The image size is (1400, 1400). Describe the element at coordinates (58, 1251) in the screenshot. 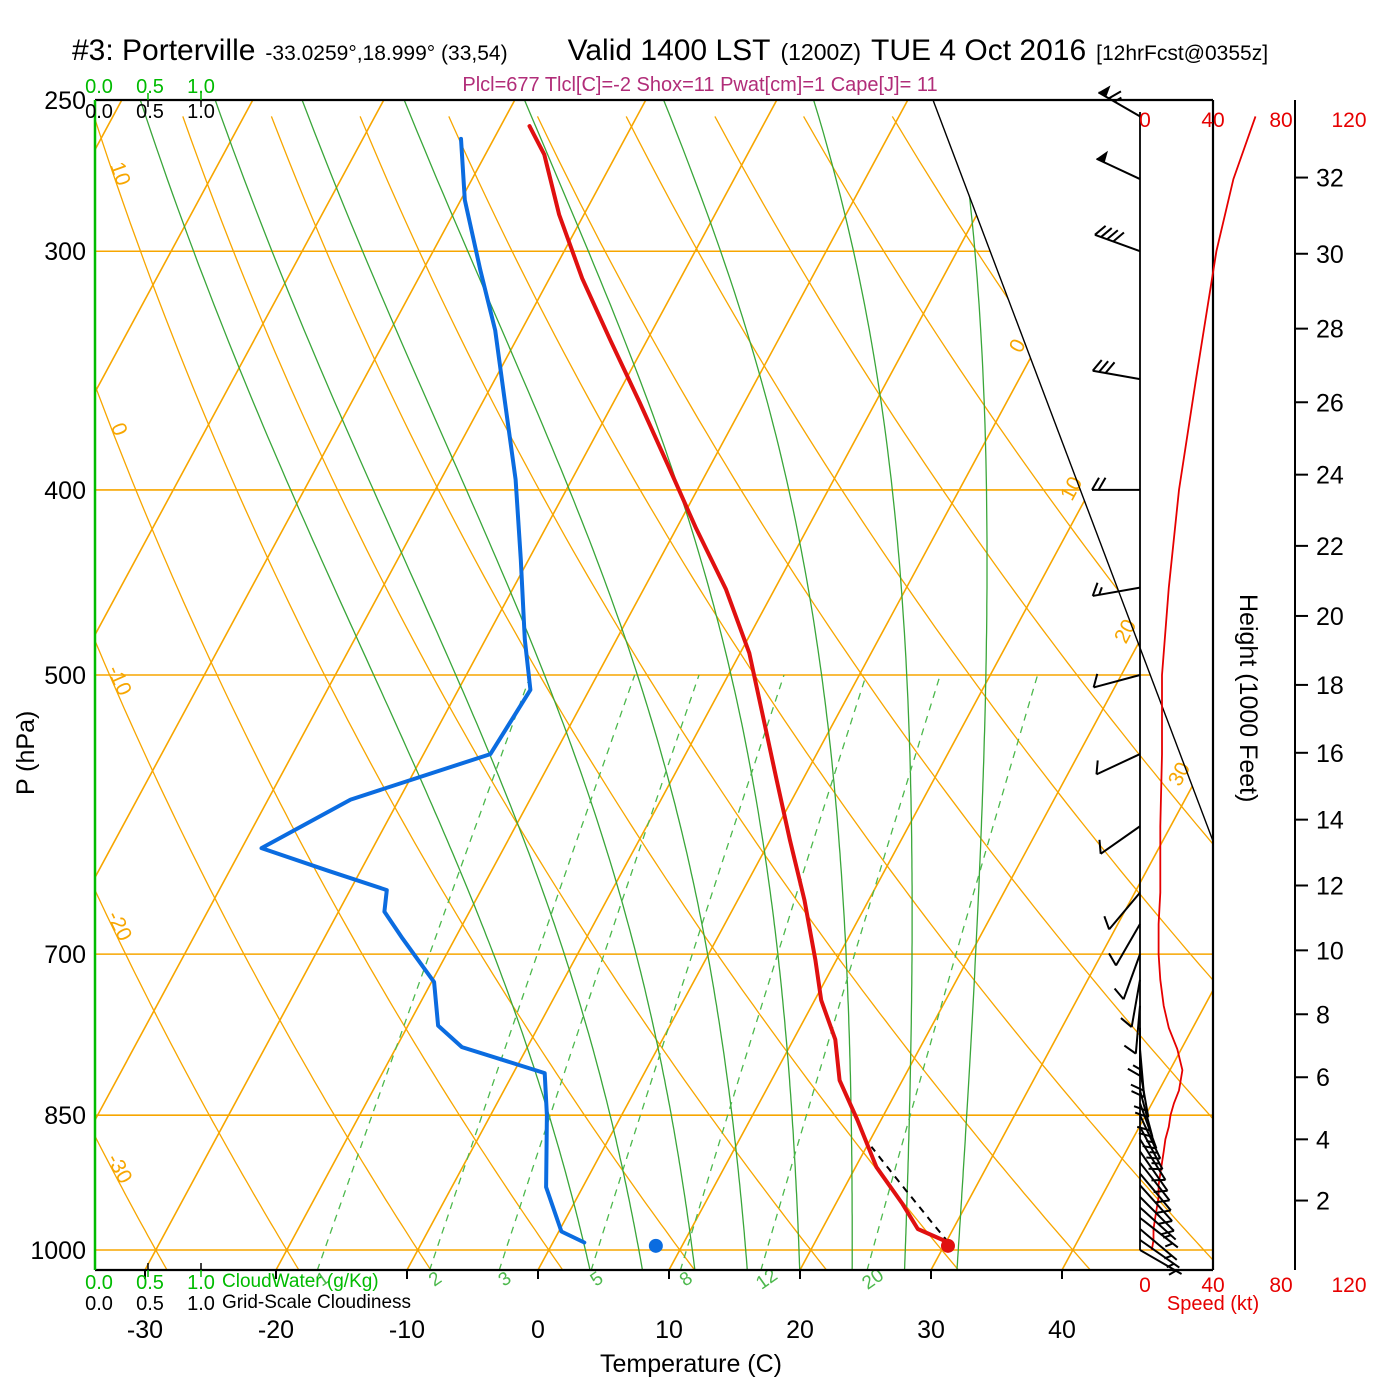

I see `pressure-tick-label: 1000` at that location.